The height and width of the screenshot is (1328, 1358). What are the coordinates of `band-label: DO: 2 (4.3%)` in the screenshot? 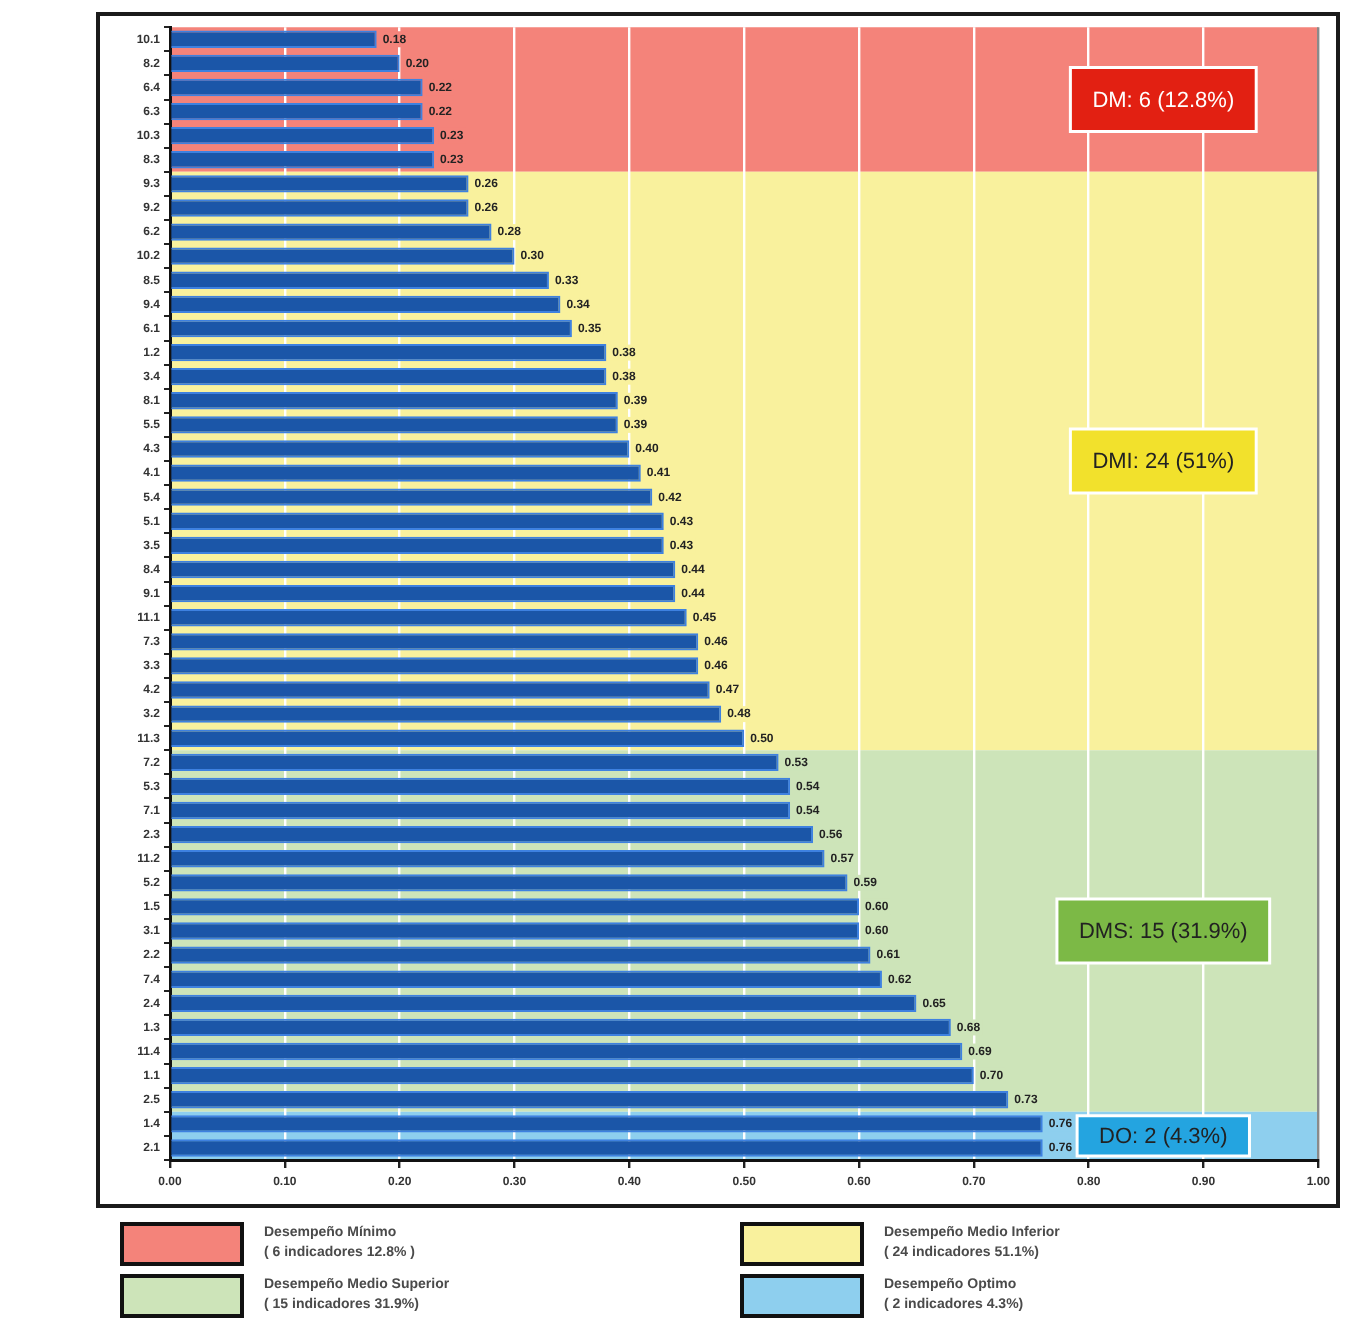 It's located at (1163, 1136).